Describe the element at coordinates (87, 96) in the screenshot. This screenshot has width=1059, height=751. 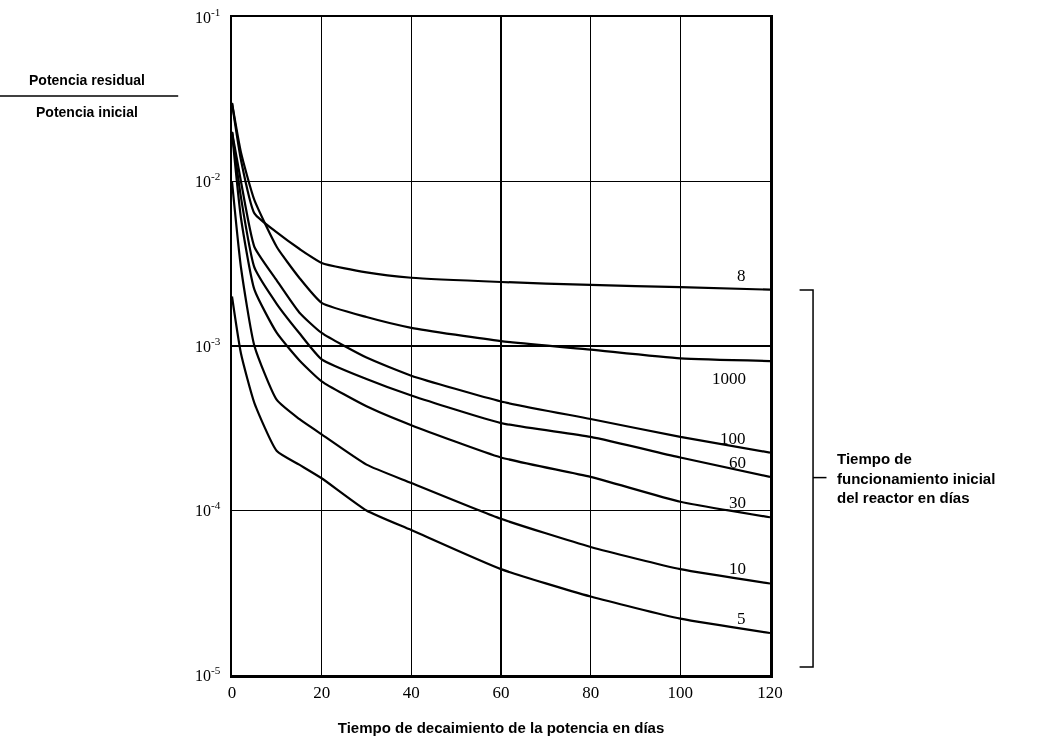
I see `y-axis-title: Potencia residual Potencia inicial` at that location.